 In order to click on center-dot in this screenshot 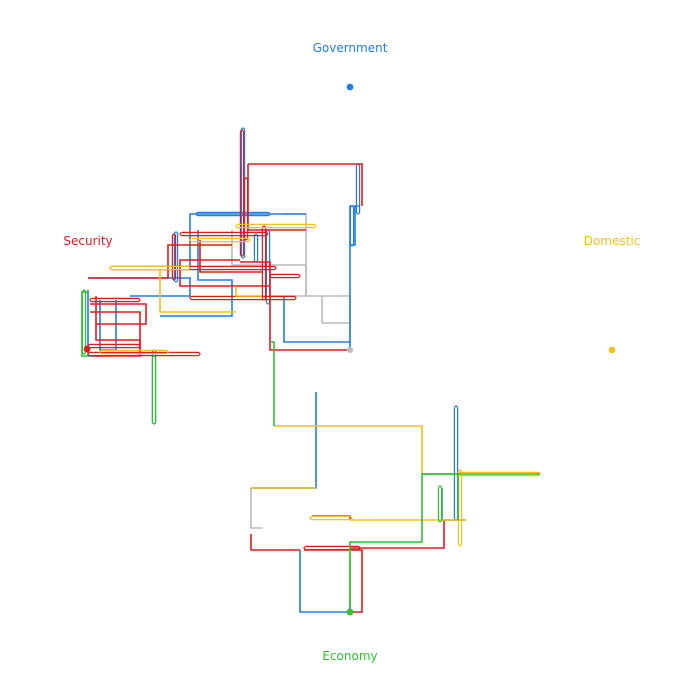, I will do `click(350, 350)`.